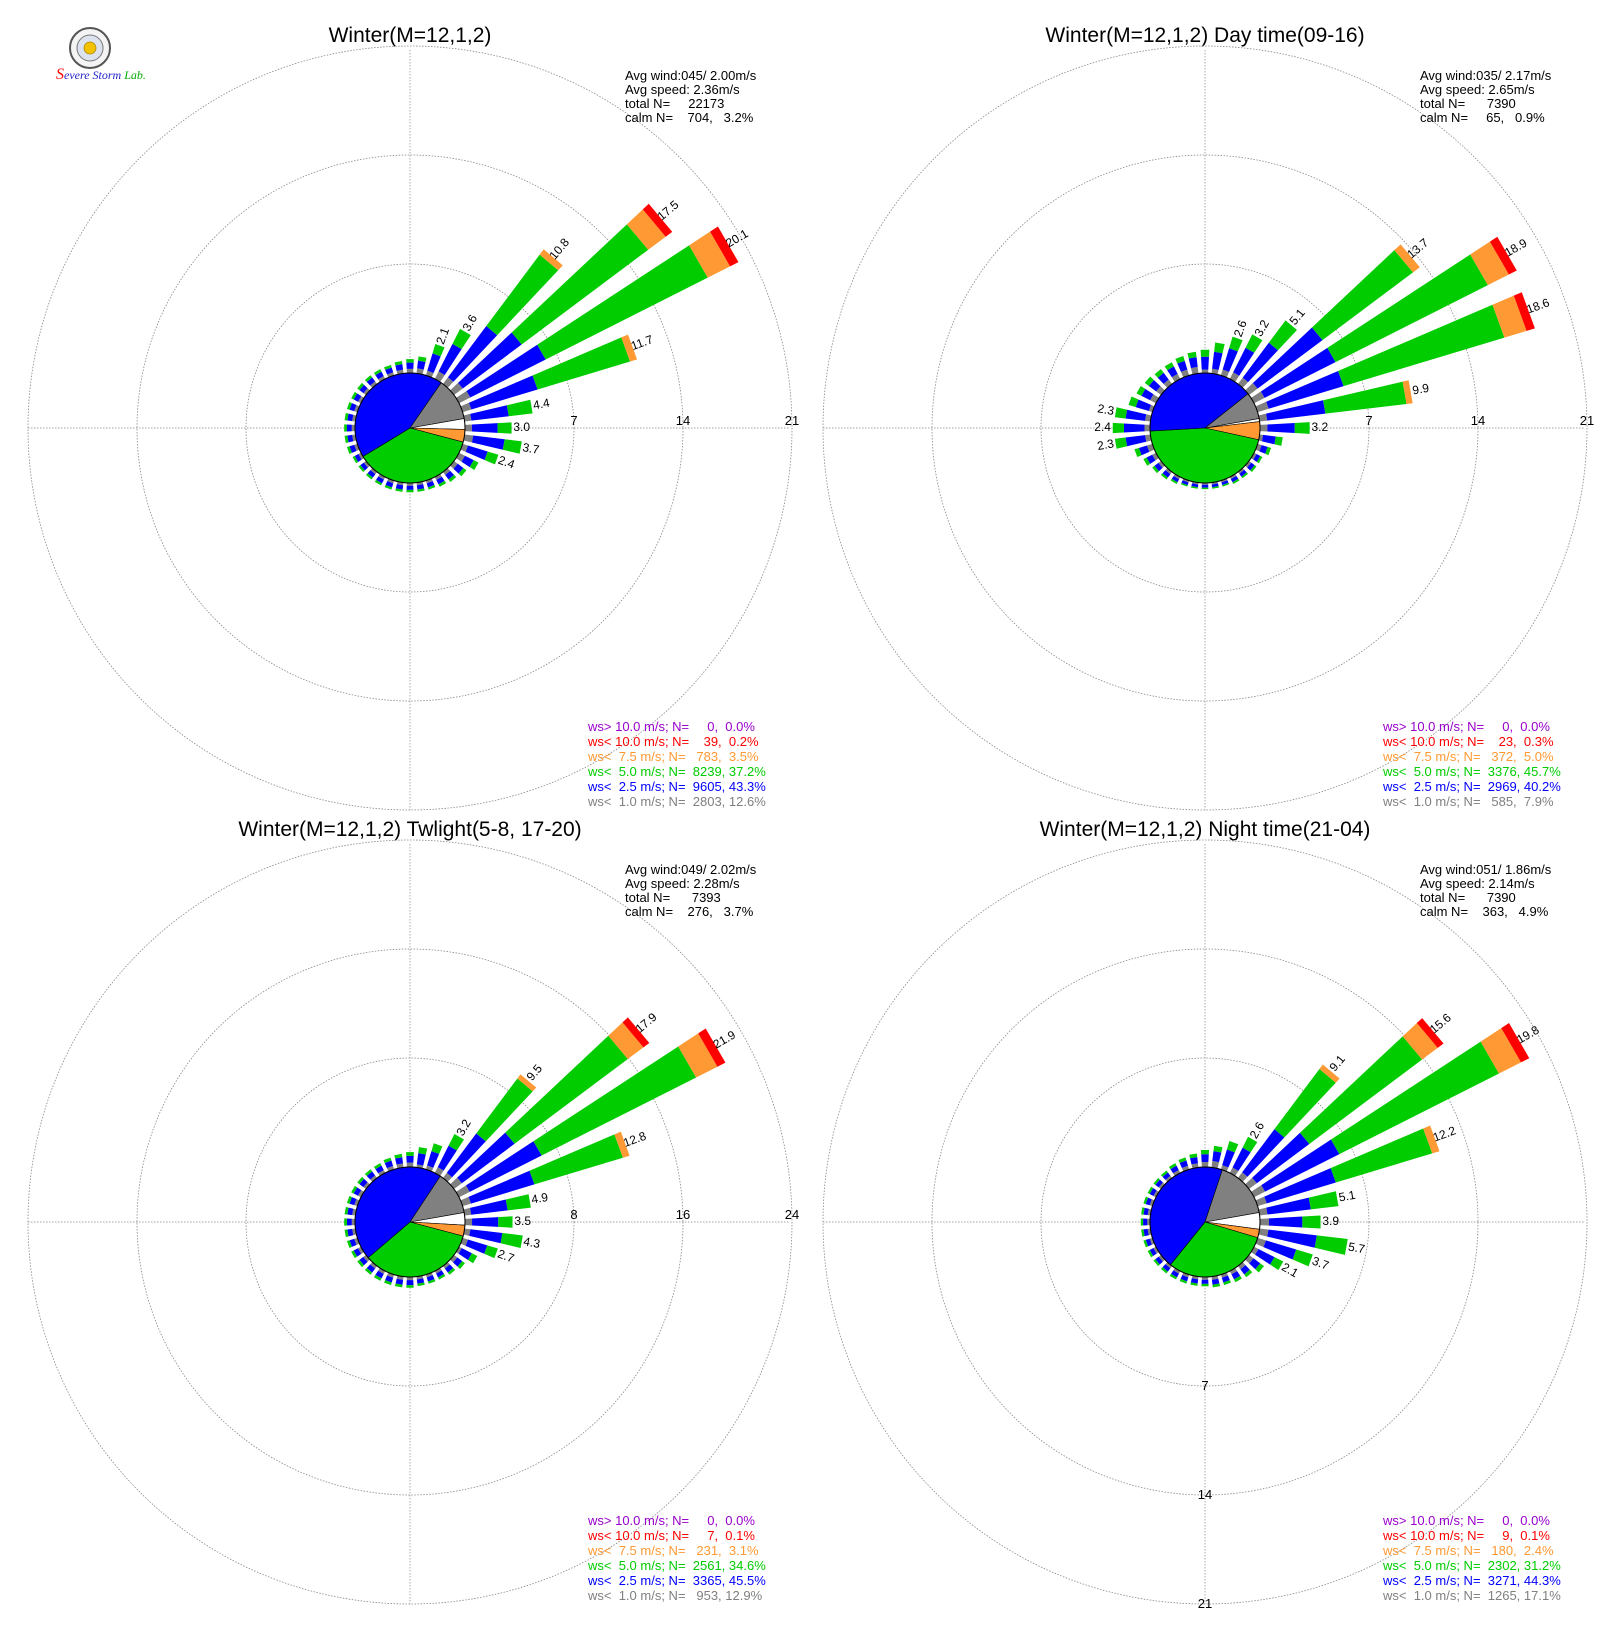 This screenshot has width=1620, height=1640. What do you see at coordinates (689, 911) in the screenshot?
I see `stat-line: calm N= 276, 3.7%` at bounding box center [689, 911].